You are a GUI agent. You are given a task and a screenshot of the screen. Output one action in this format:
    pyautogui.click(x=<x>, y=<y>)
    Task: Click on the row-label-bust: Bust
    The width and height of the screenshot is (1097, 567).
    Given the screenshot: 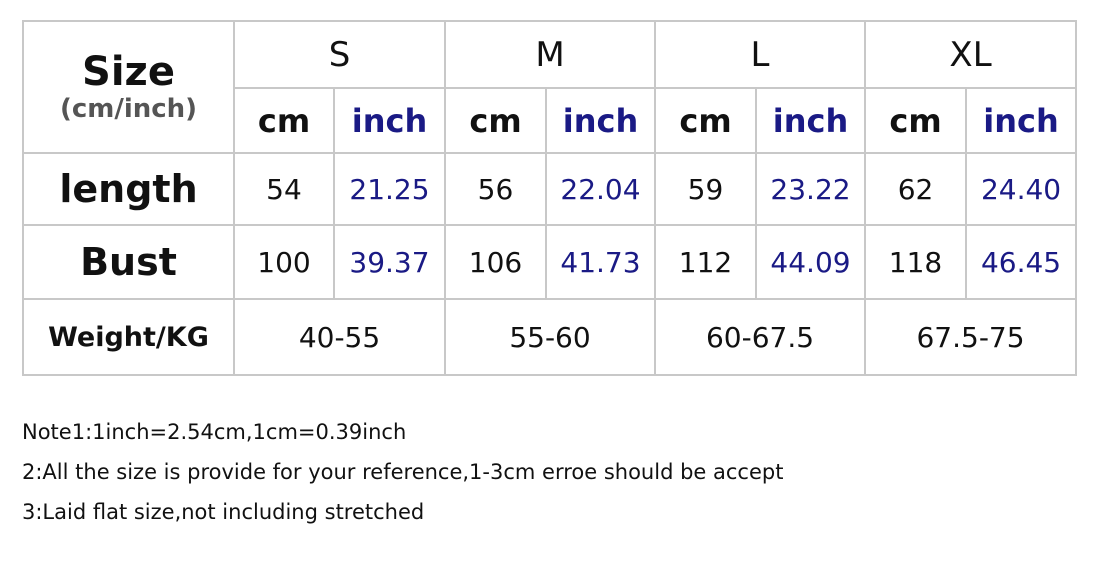 What is the action you would take?
    pyautogui.click(x=128, y=262)
    